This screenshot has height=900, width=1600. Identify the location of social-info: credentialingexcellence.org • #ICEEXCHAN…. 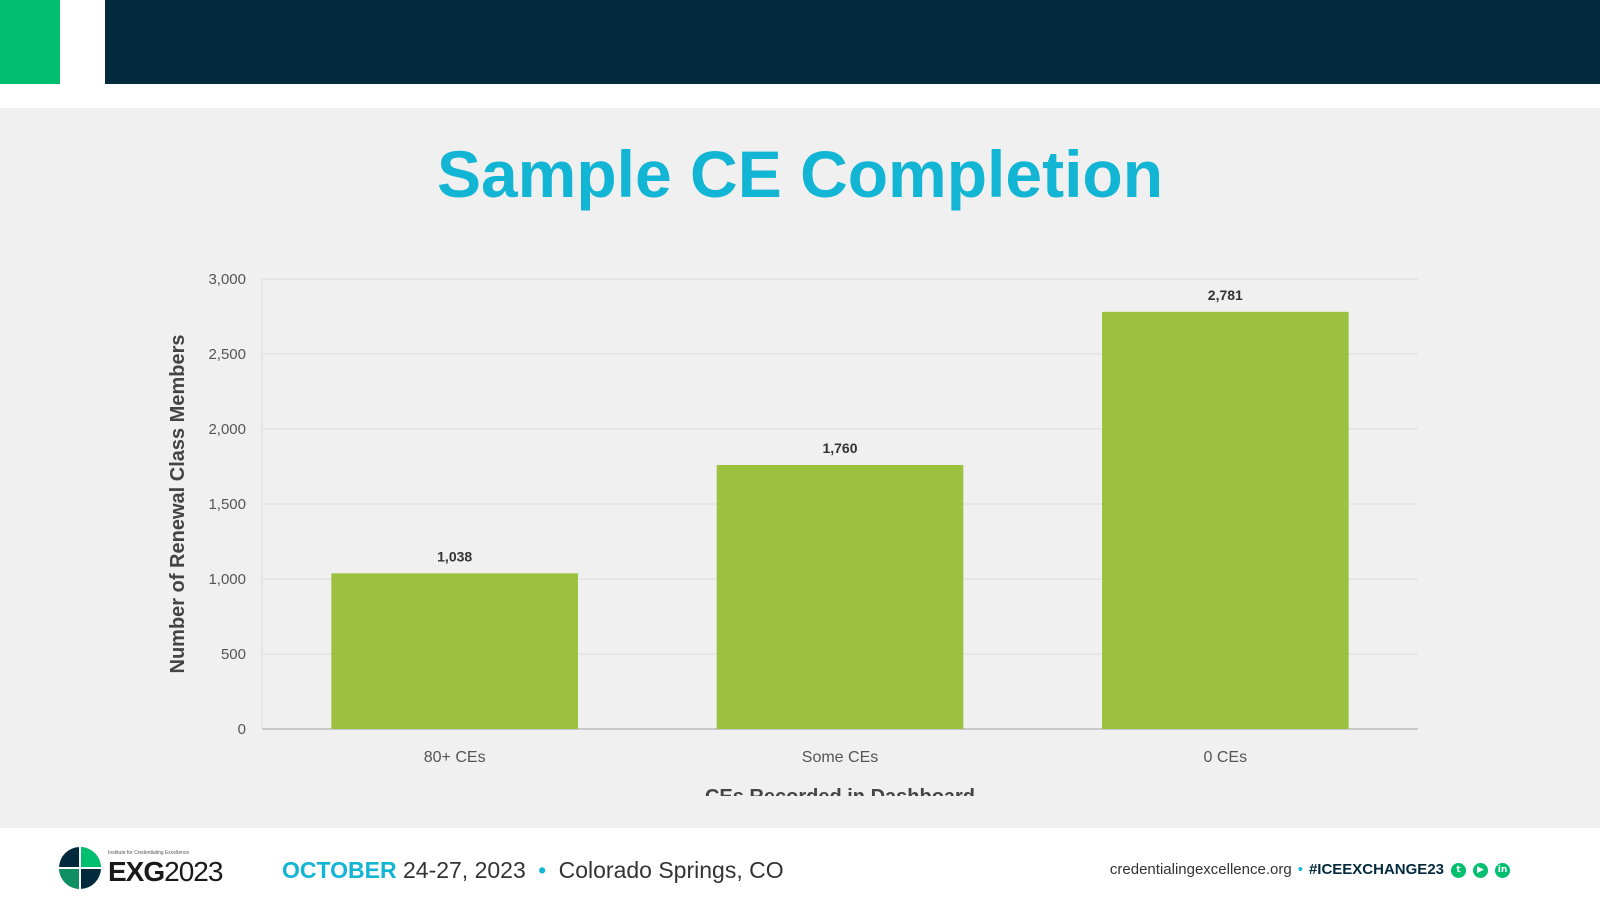
(1310, 870).